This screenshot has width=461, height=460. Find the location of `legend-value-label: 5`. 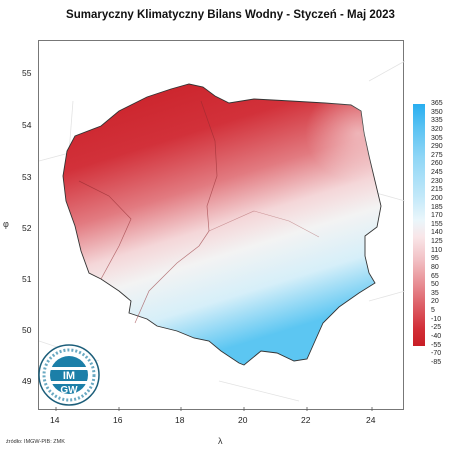

legend-value-label: 5 is located at coordinates (433, 310).